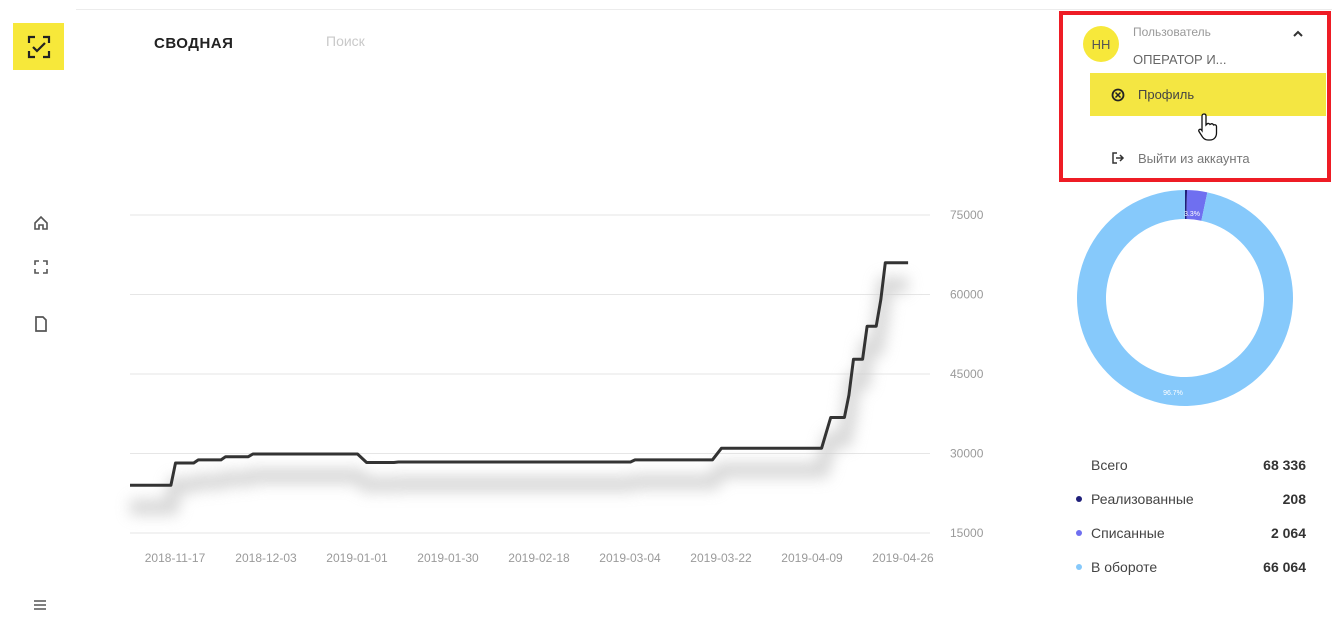 The height and width of the screenshot is (623, 1332). What do you see at coordinates (194, 43) in the screenshot?
I see `page-title: СВОДНАЯ` at bounding box center [194, 43].